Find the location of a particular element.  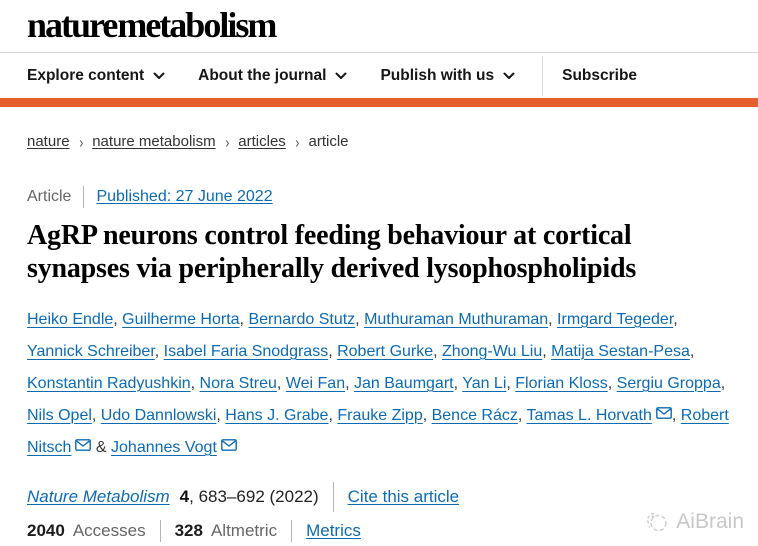

author-link-bernardo-stutz: Bernardo Stutz is located at coordinates (302, 319).